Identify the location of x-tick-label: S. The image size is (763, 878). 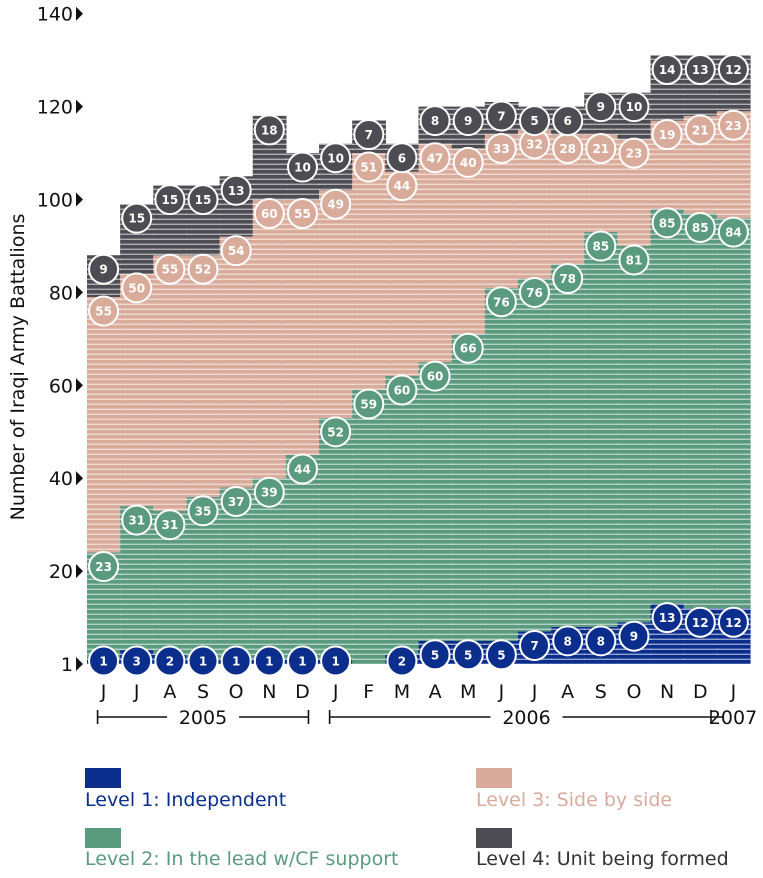
(203, 692).